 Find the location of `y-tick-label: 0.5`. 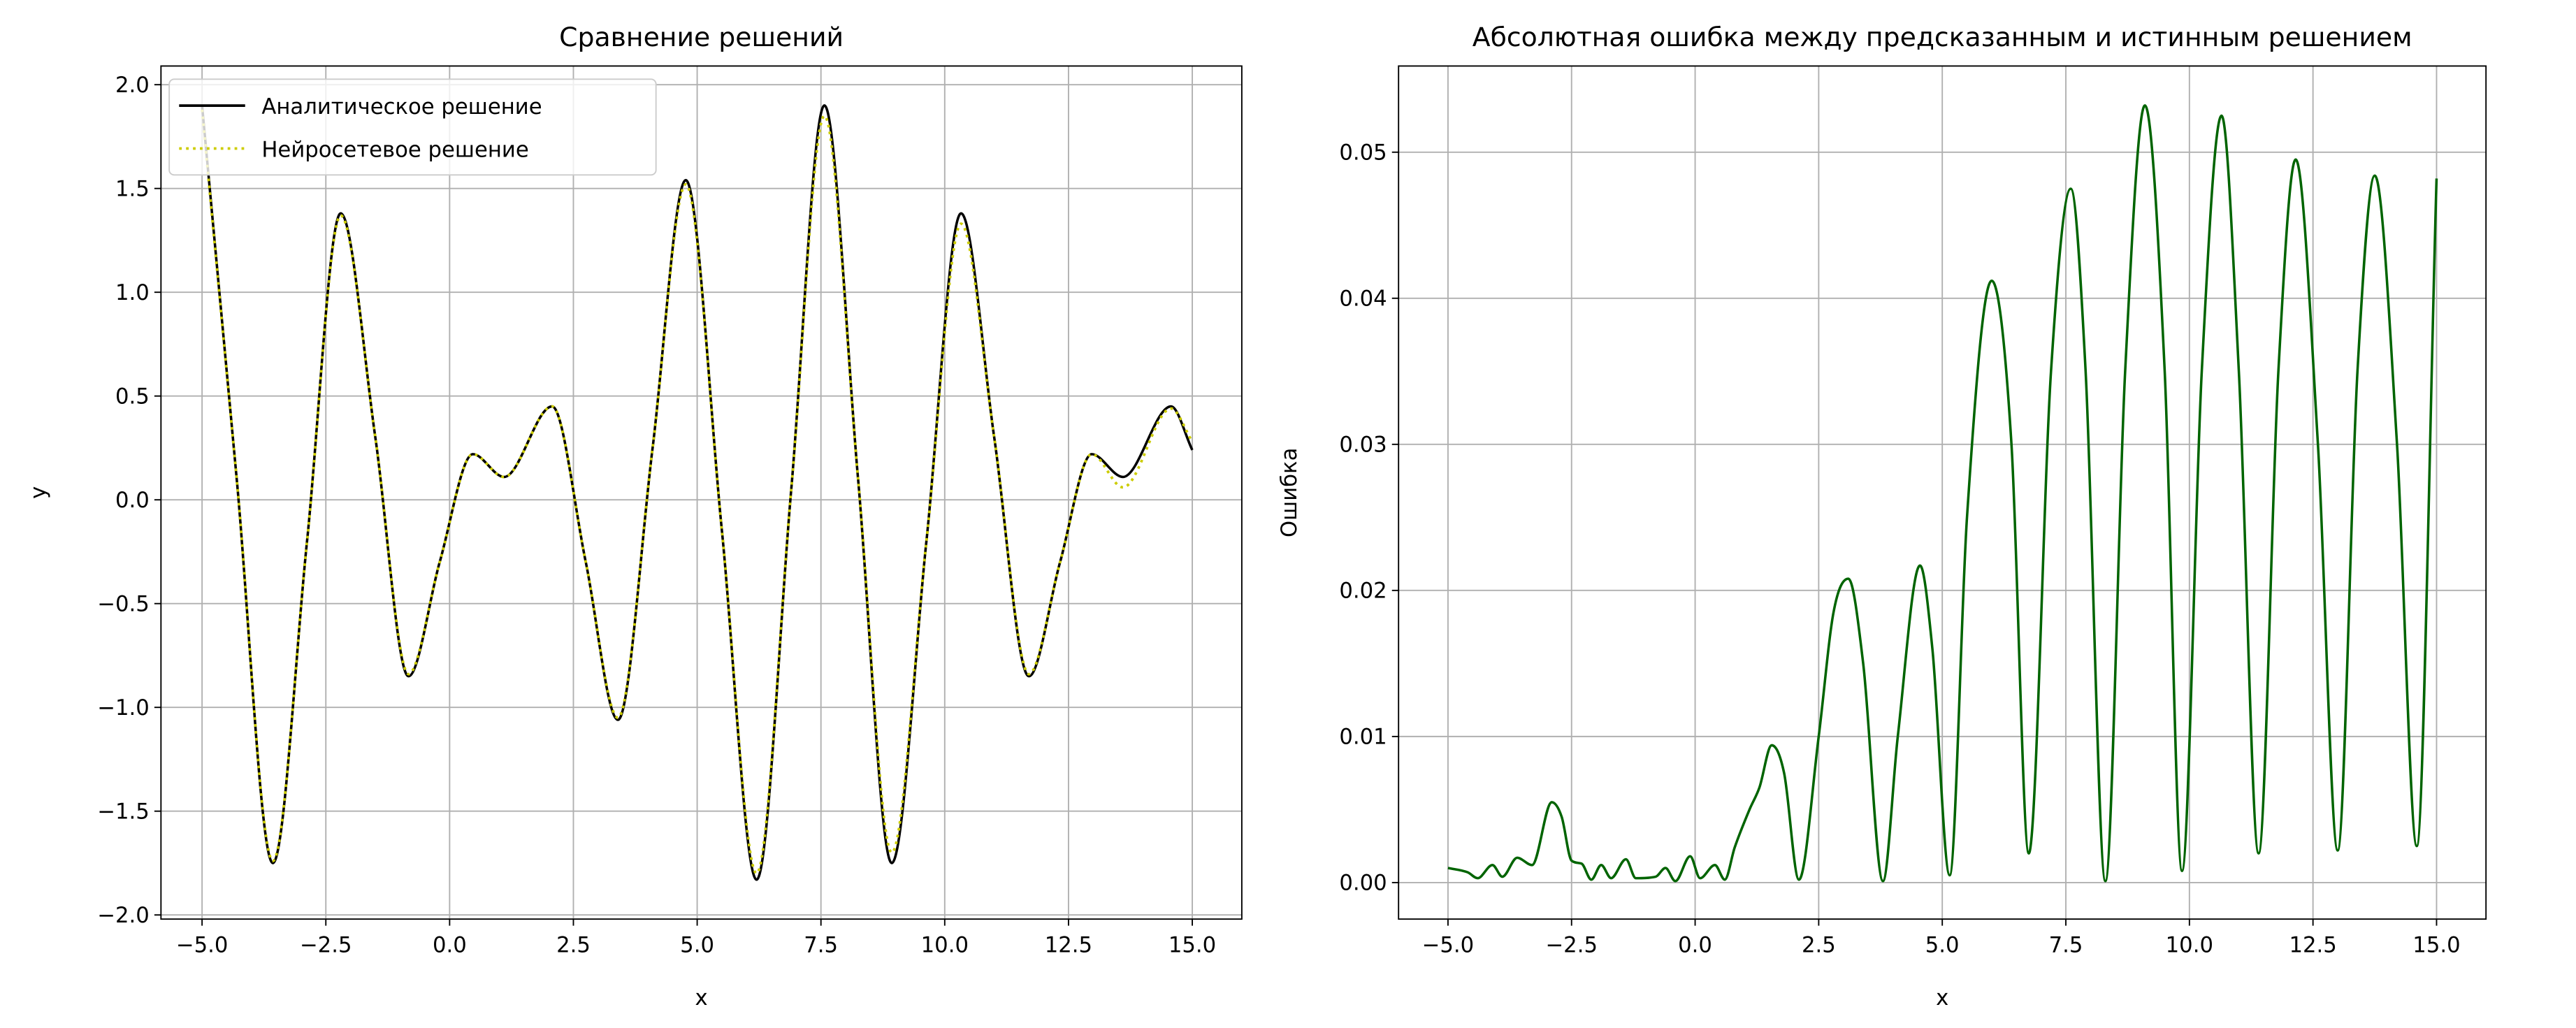

y-tick-label: 0.5 is located at coordinates (132, 396).